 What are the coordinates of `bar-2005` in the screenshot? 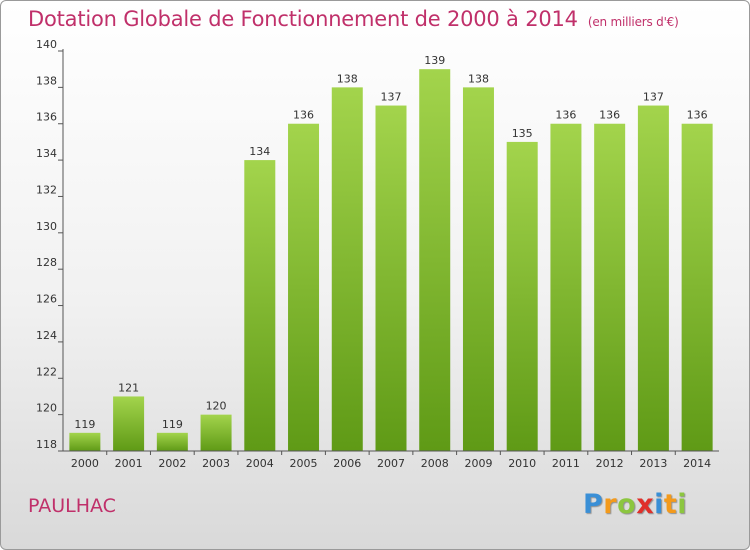 It's located at (304, 287).